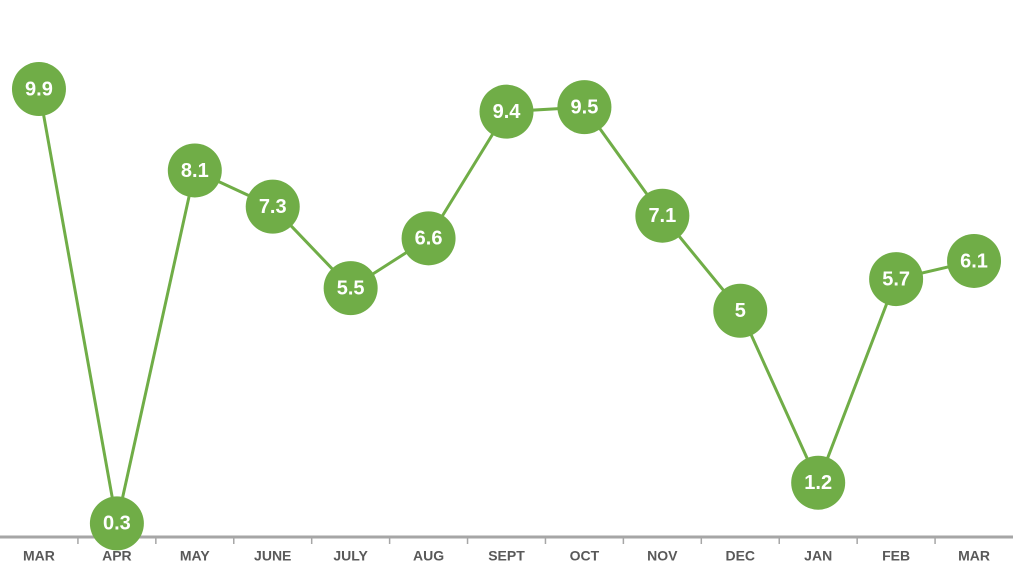 The image size is (1013, 567). What do you see at coordinates (585, 556) in the screenshot?
I see `x-tick-label: OCT` at bounding box center [585, 556].